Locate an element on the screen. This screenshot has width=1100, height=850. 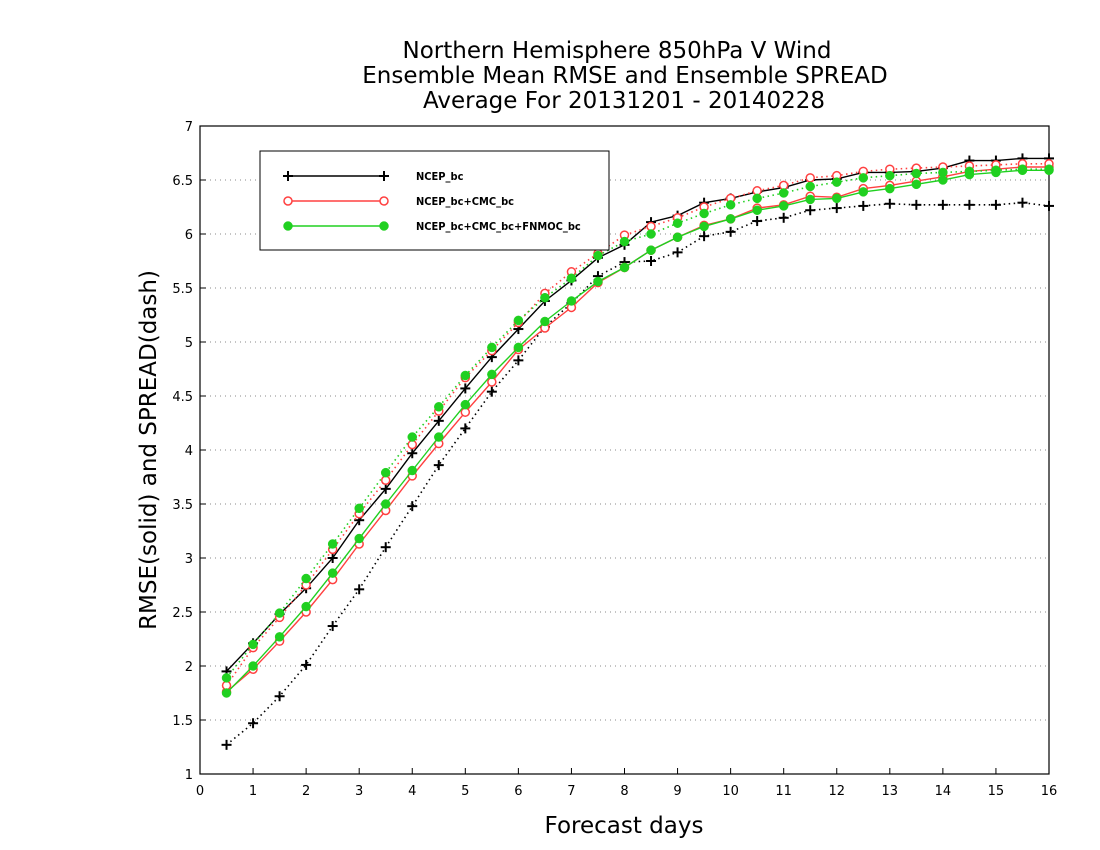
x-tick-label: 14 is located at coordinates (943, 791).